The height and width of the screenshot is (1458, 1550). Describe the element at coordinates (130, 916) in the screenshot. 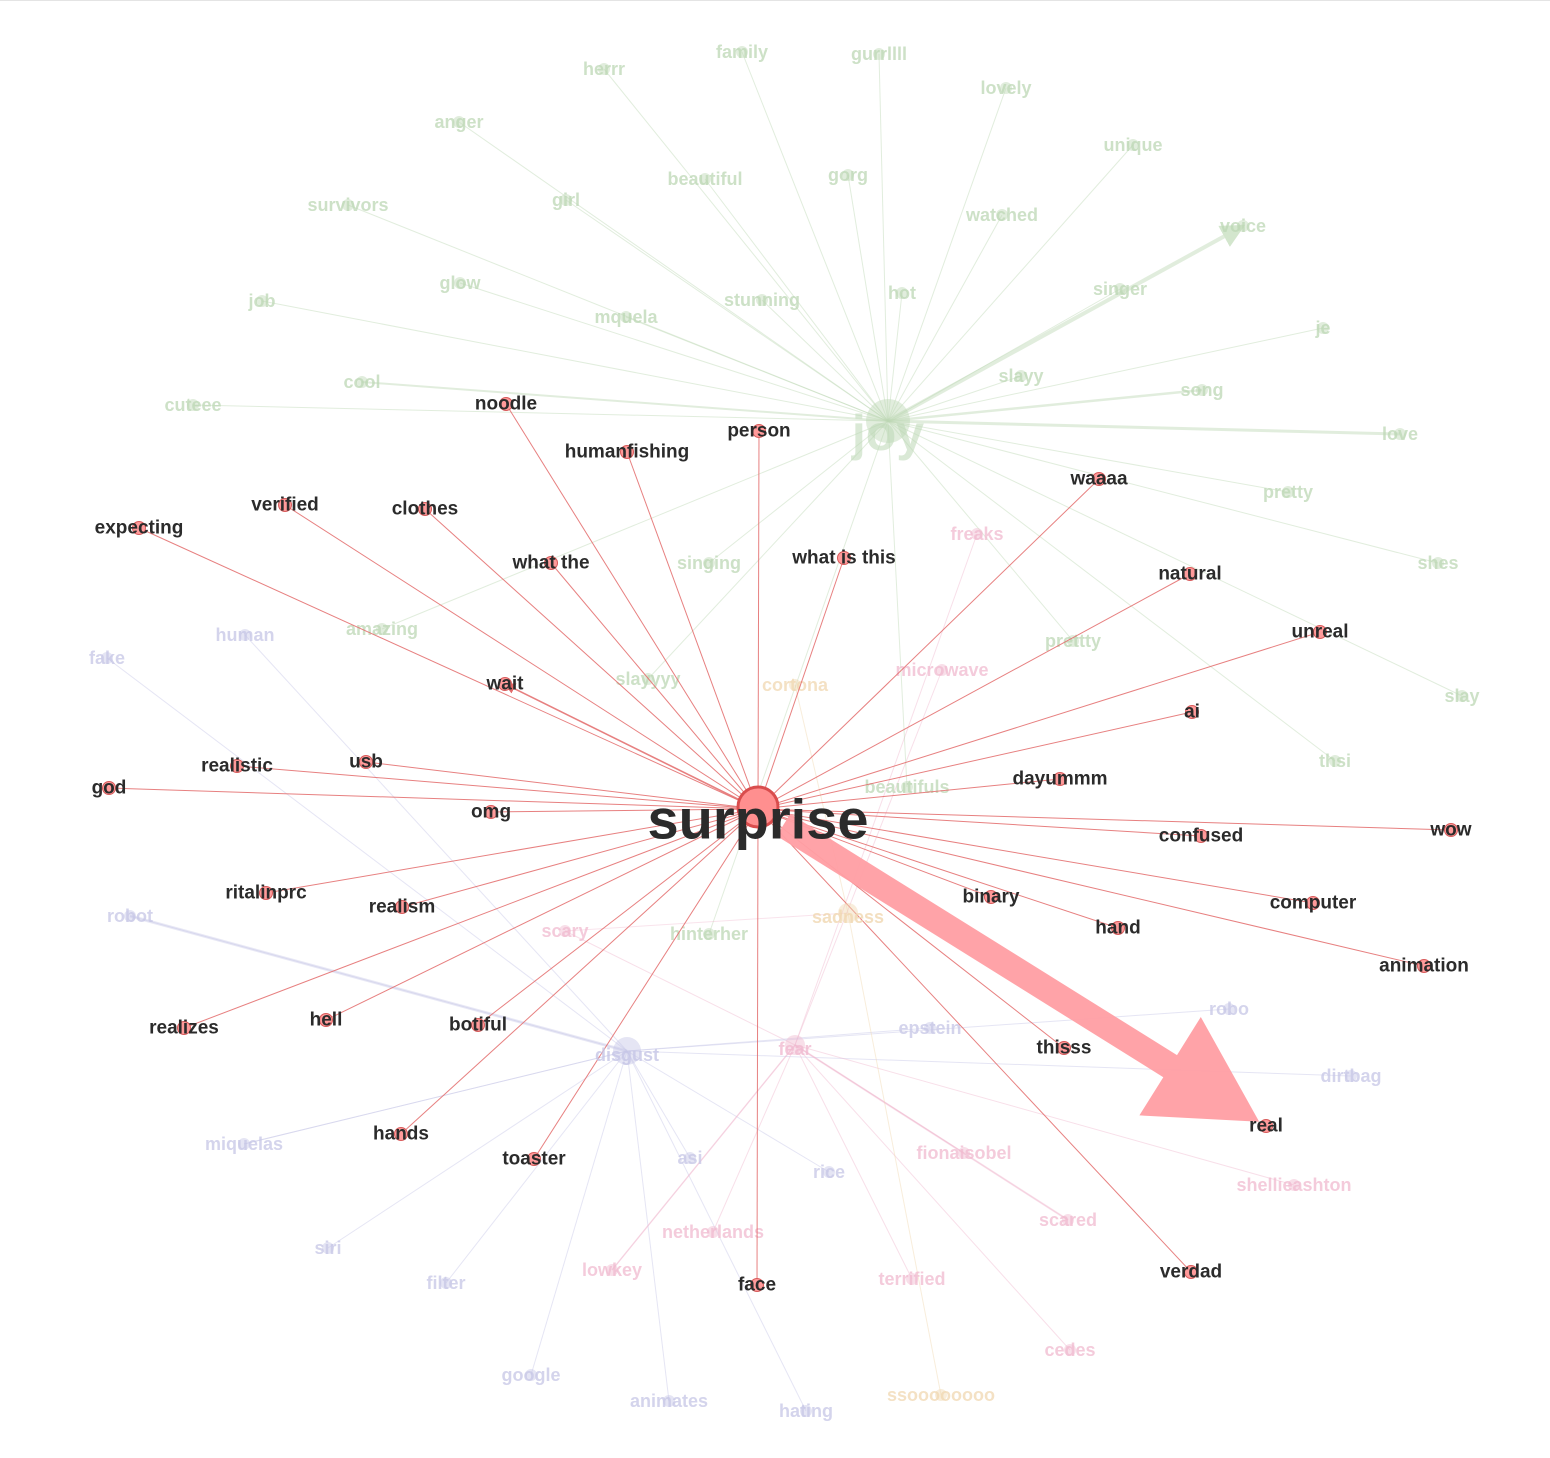

I see `label-robot: robot` at that location.